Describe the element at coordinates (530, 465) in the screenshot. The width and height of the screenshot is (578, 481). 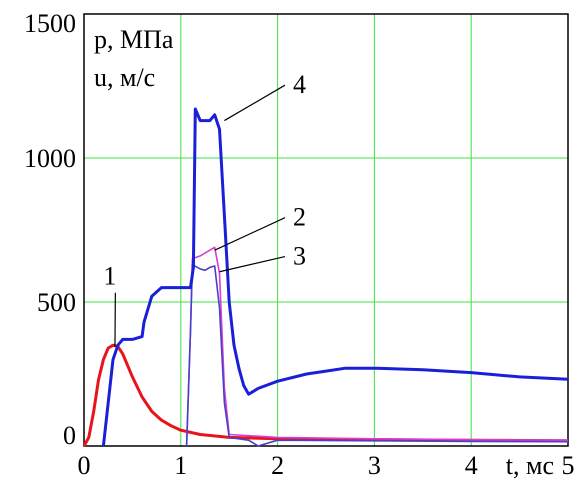
I see `x-axis-label: t, мс` at that location.